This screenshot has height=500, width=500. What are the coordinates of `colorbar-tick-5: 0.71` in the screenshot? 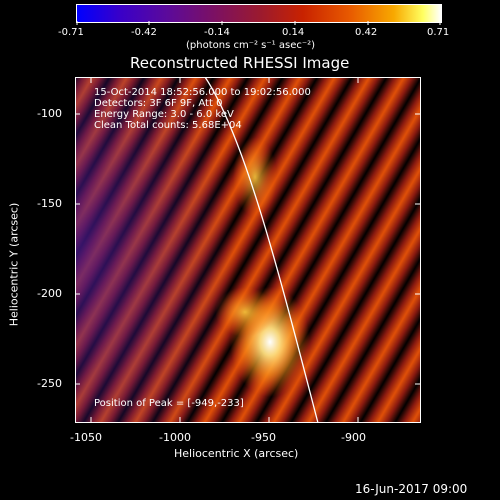 It's located at (438, 32).